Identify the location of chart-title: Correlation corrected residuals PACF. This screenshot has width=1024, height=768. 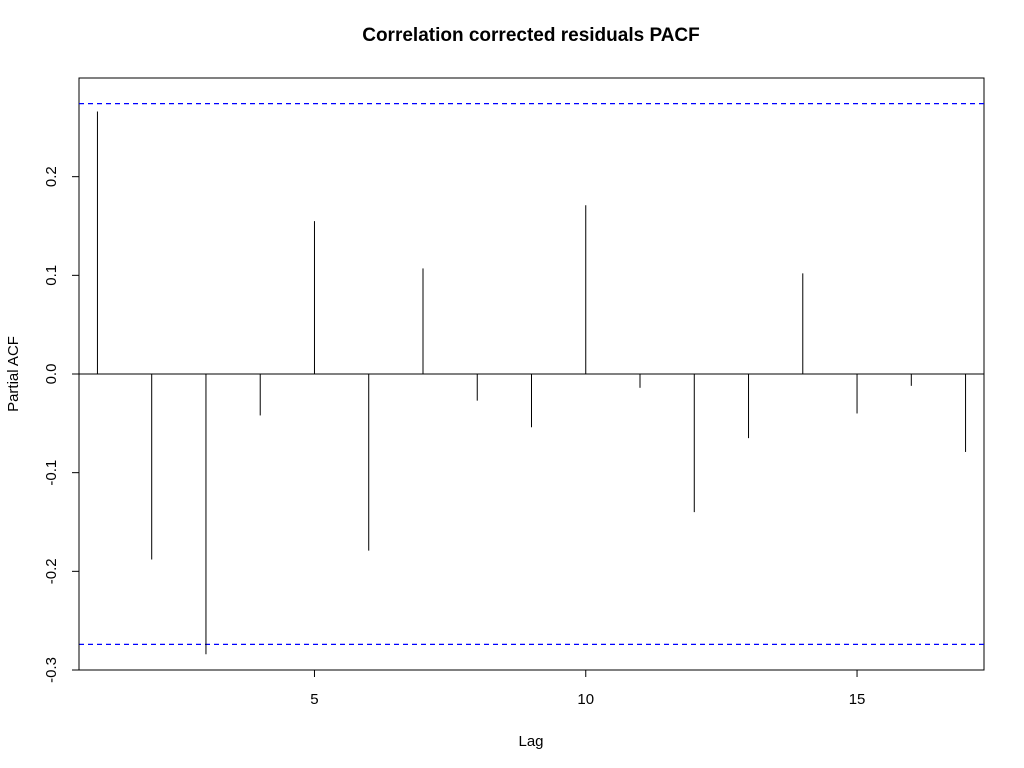
(531, 35).